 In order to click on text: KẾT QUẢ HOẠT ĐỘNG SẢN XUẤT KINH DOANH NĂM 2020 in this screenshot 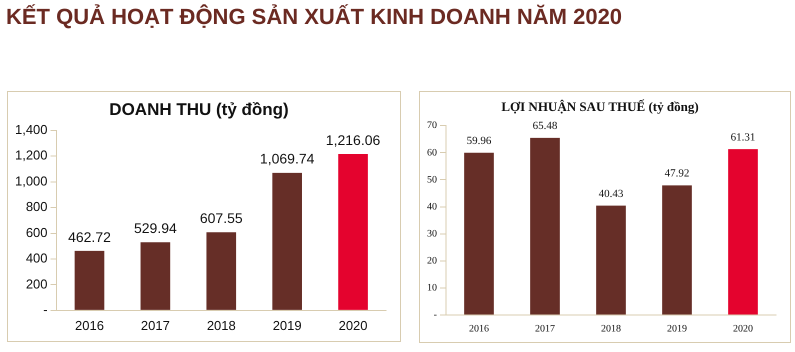, I will do `click(314, 17)`.